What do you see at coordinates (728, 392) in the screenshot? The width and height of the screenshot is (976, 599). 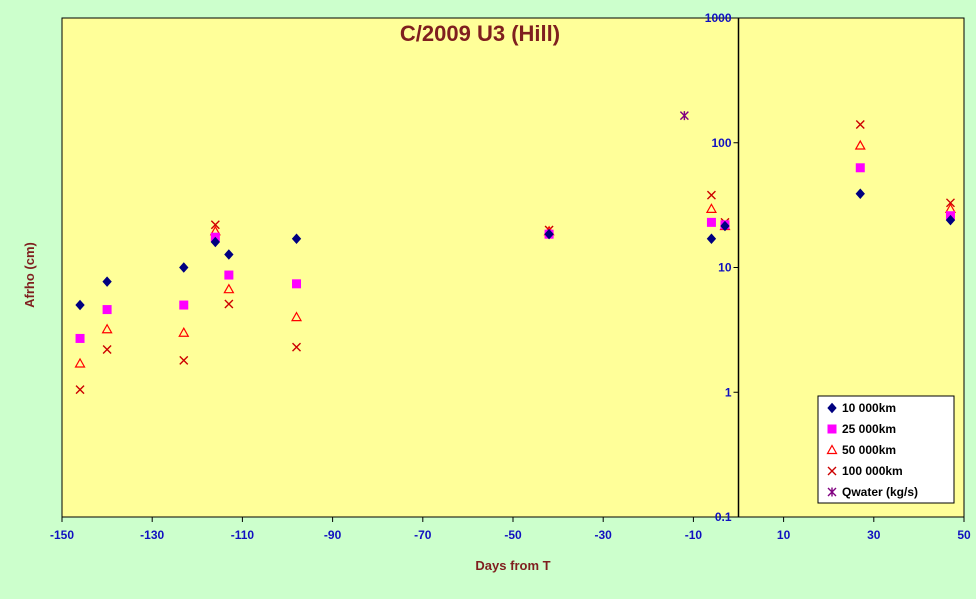 I see `y-tick-label: 1` at bounding box center [728, 392].